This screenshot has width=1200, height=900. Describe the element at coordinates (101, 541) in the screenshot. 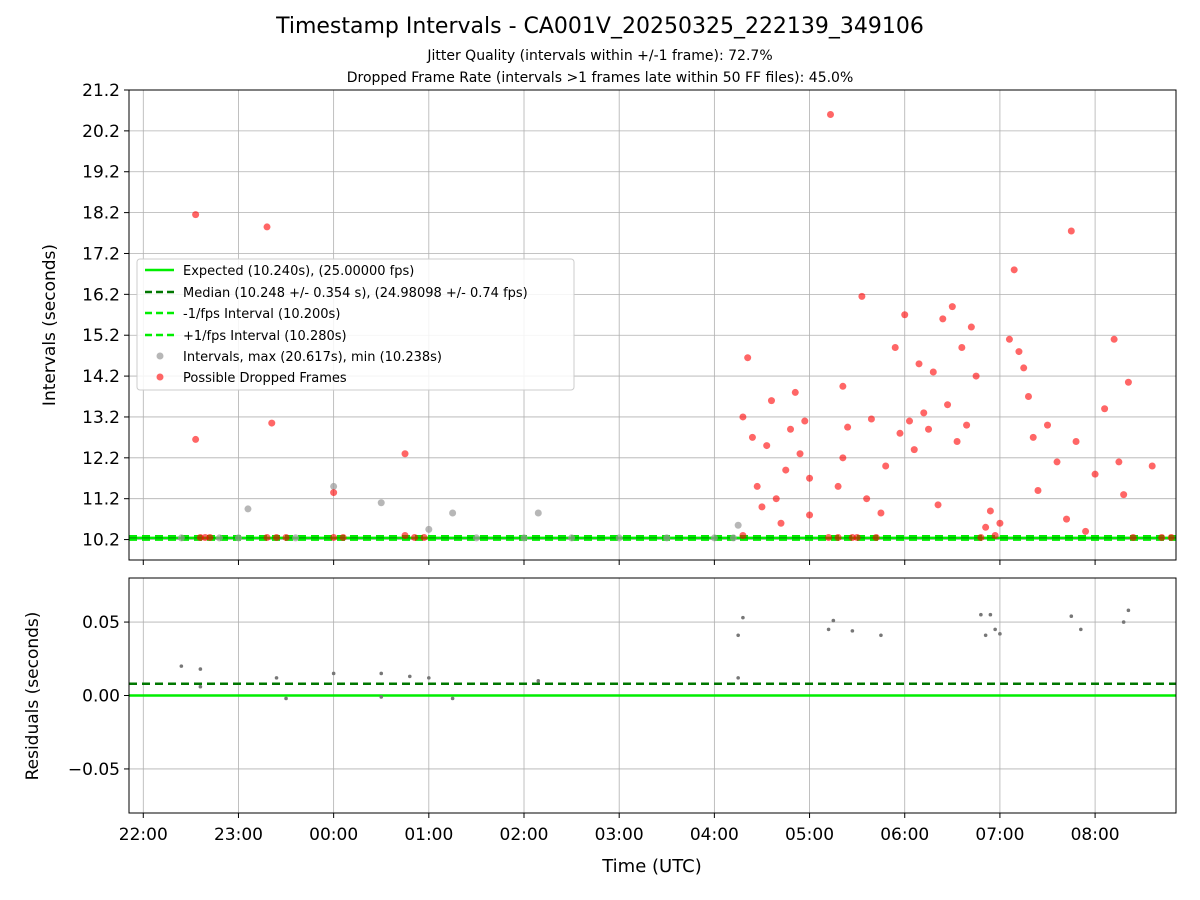

I see `top-y-tick-label: 10.2` at that location.